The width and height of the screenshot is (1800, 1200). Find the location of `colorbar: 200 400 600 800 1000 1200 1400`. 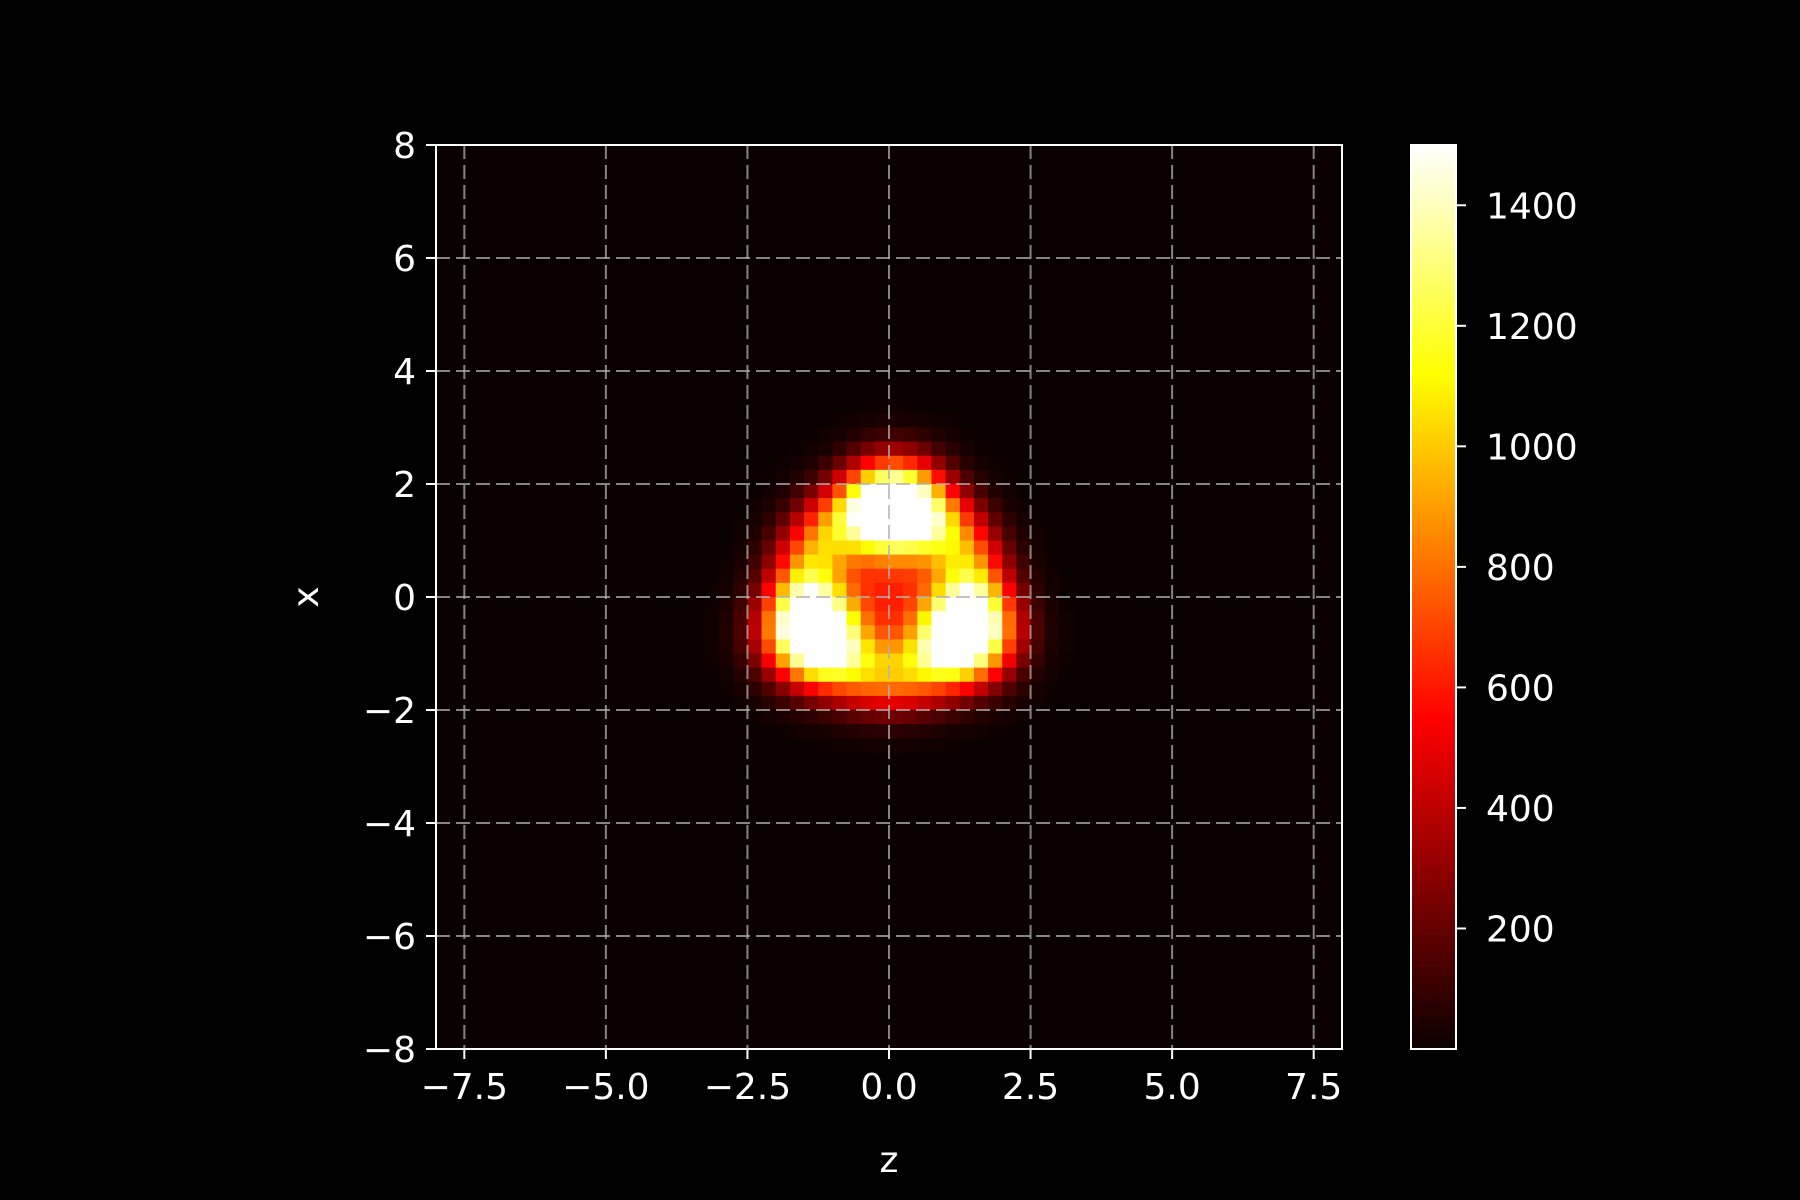

colorbar: 200 400 600 800 1000 1200 1400 is located at coordinates (1494, 597).